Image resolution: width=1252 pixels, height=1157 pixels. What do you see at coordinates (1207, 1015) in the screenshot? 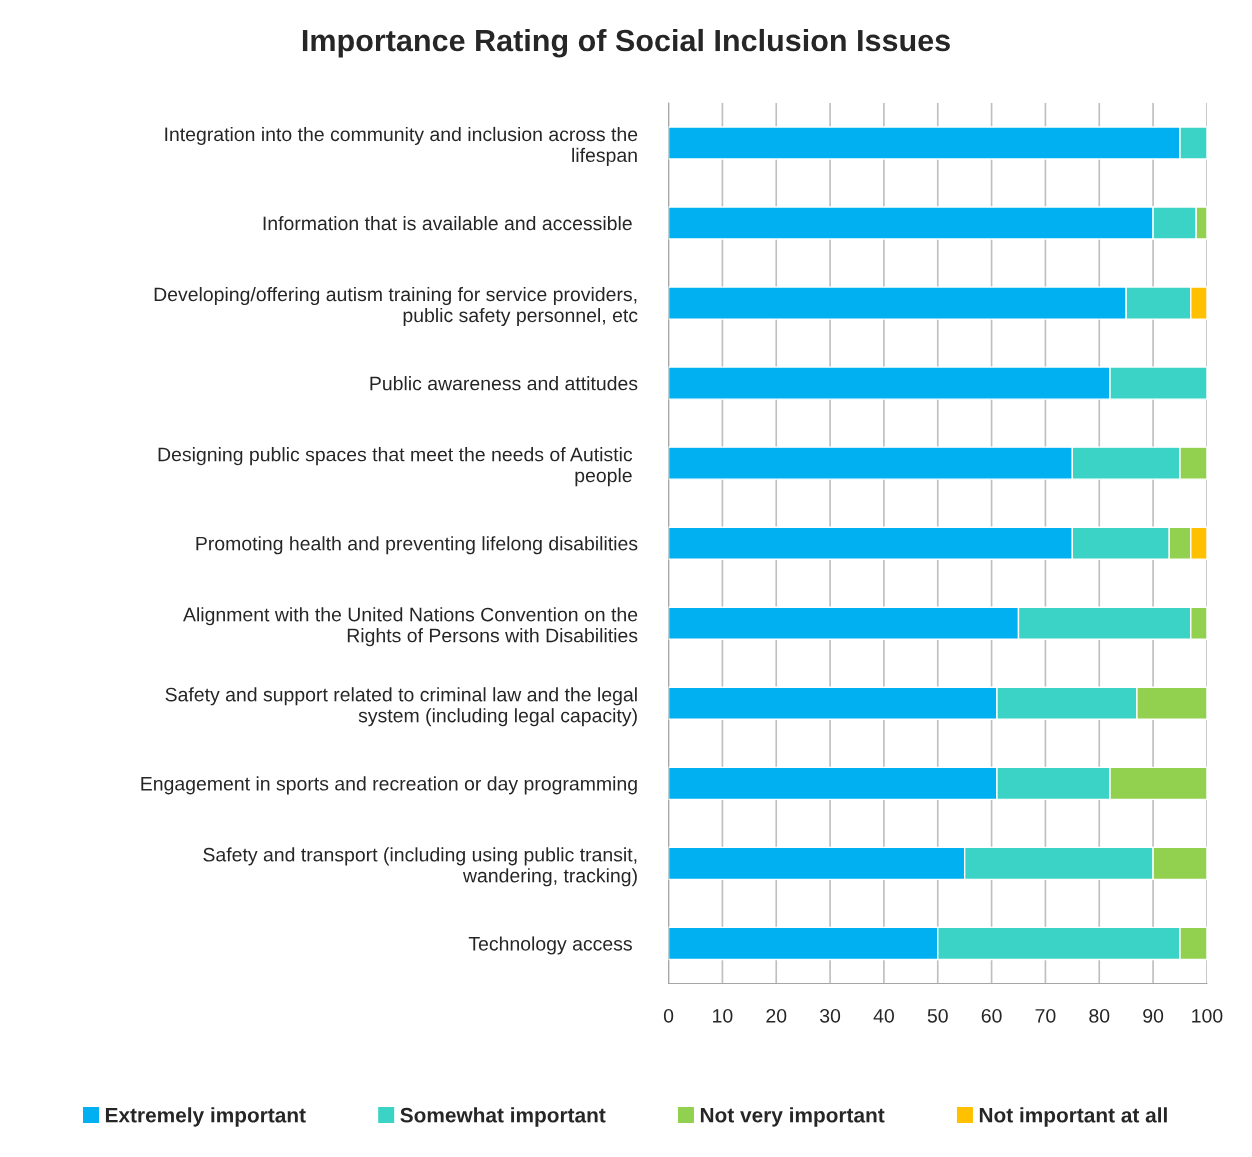
I see `x-tick-label: 100` at bounding box center [1207, 1015].